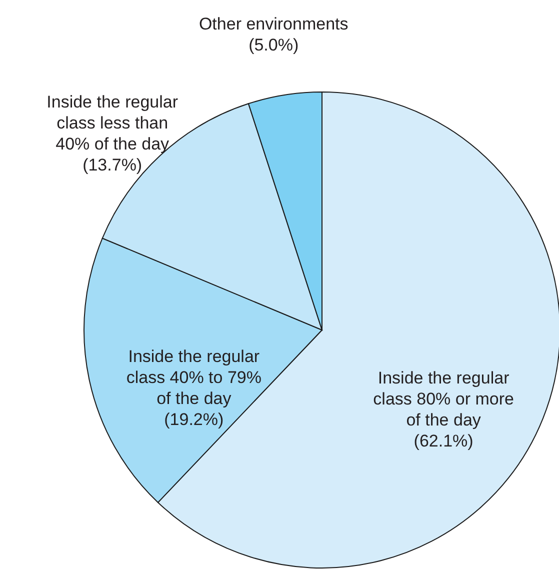 The image size is (559, 569). I want to click on slice-label: Other environments, so click(273, 24).